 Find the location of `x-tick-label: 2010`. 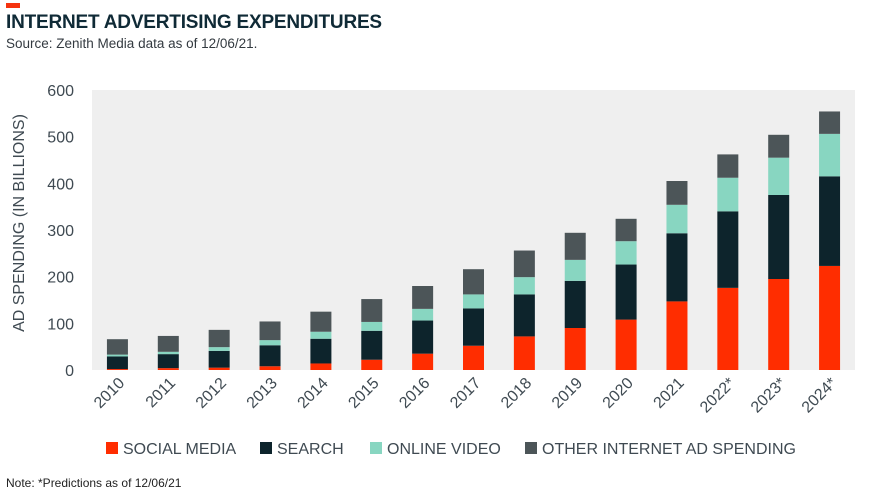

x-tick-label: 2010 is located at coordinates (109, 393).